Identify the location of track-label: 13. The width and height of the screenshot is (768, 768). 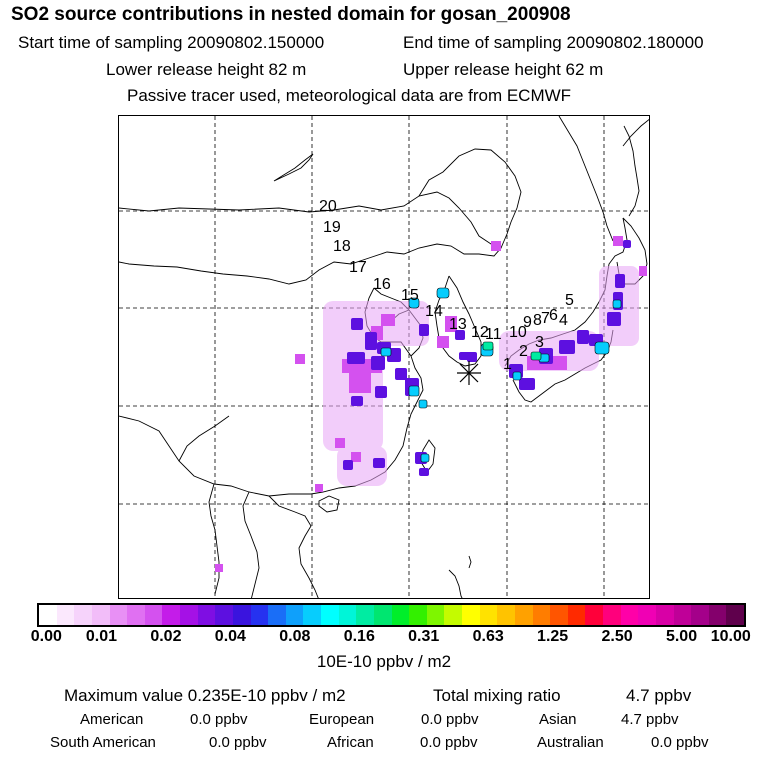
(458, 324).